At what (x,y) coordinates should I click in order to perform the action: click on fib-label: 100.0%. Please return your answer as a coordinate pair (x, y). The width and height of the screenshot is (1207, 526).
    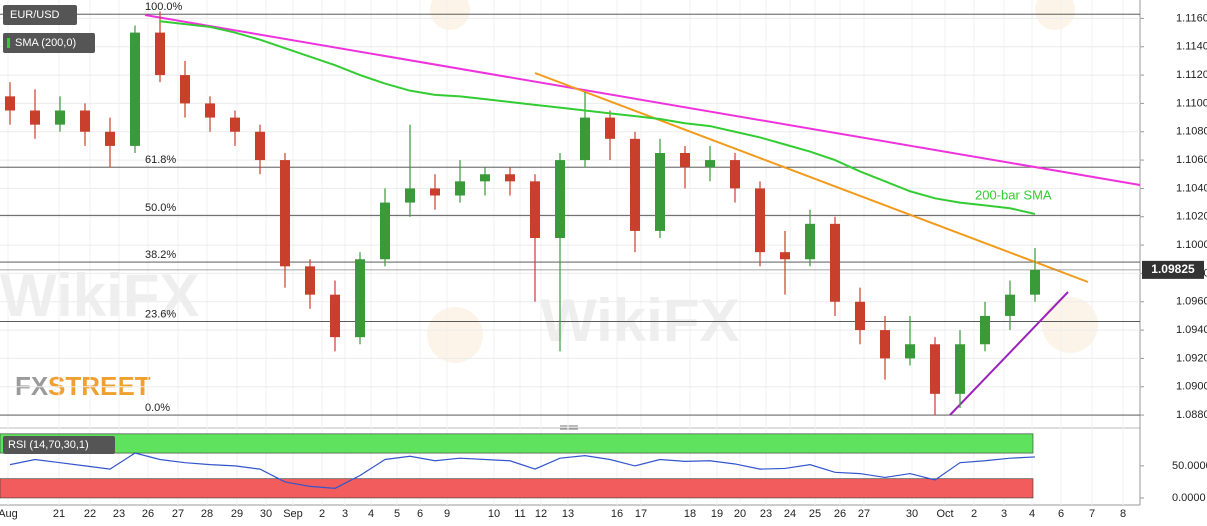
    Looking at the image, I should click on (164, 7).